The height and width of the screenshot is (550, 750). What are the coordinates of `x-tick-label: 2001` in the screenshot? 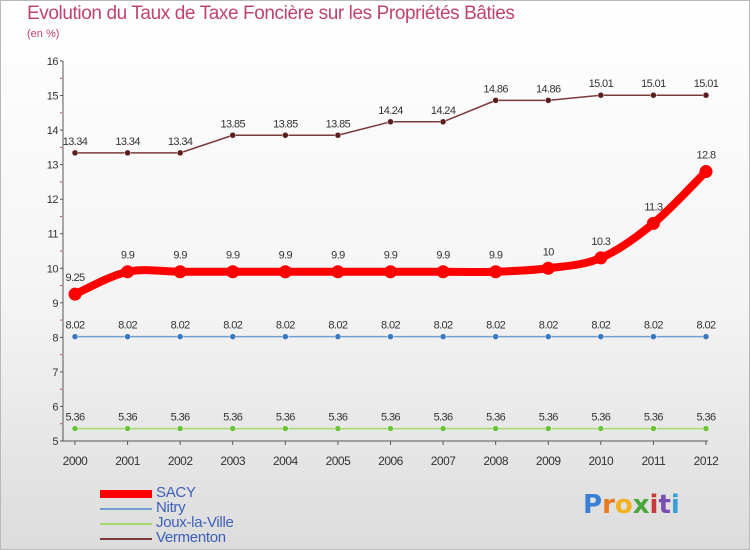 It's located at (128, 461).